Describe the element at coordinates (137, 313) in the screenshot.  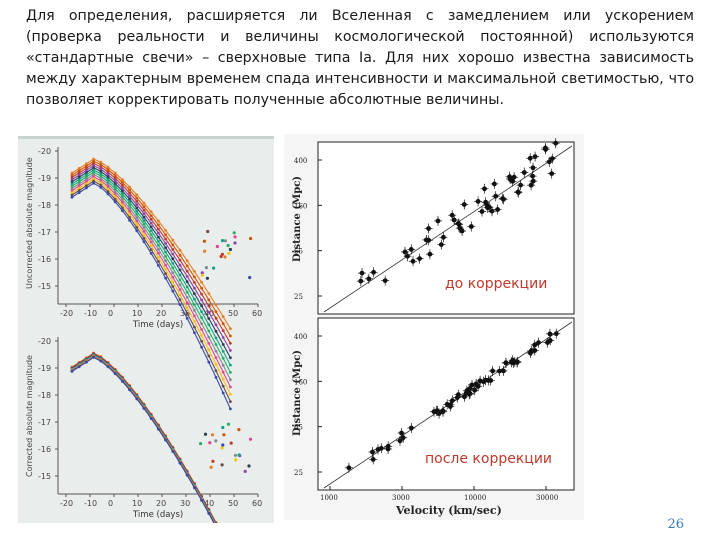
I see `x-tick-label: 10` at that location.